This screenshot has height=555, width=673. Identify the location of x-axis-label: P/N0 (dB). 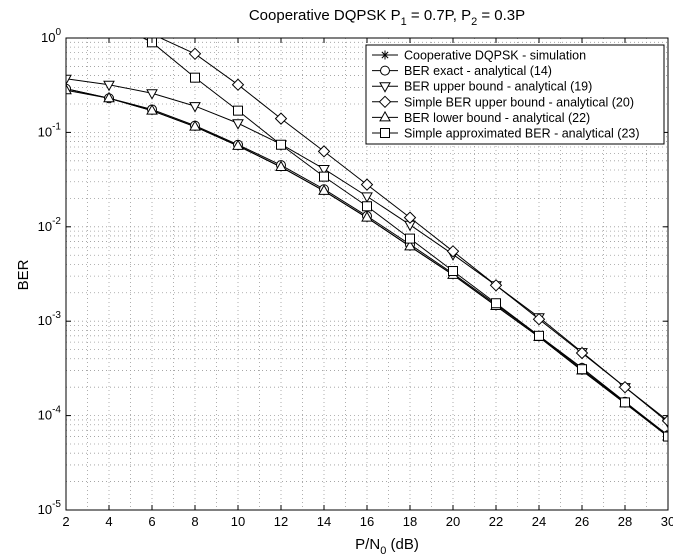
(387, 545).